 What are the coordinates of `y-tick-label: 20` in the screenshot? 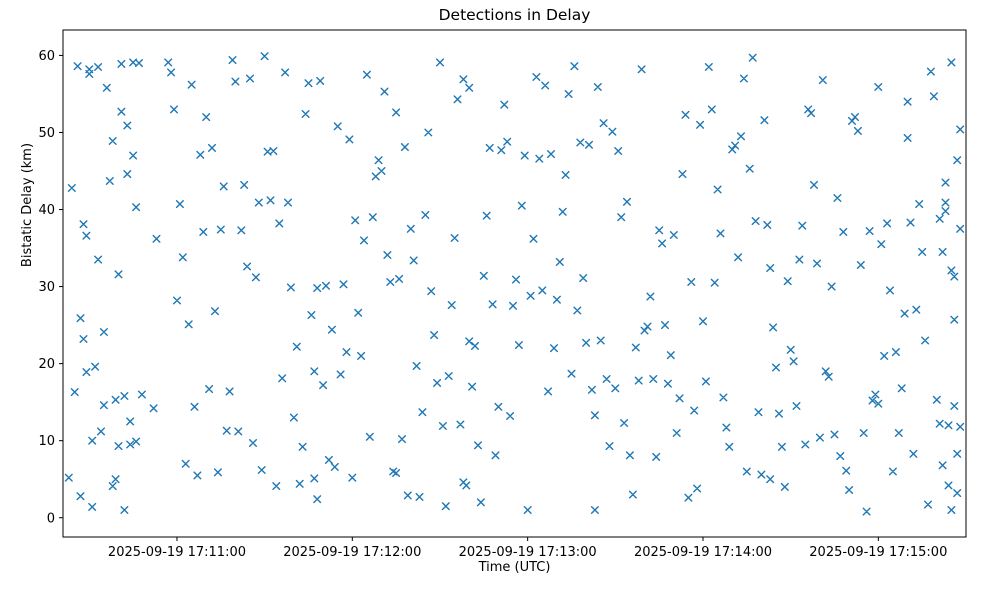 It's located at (46, 364).